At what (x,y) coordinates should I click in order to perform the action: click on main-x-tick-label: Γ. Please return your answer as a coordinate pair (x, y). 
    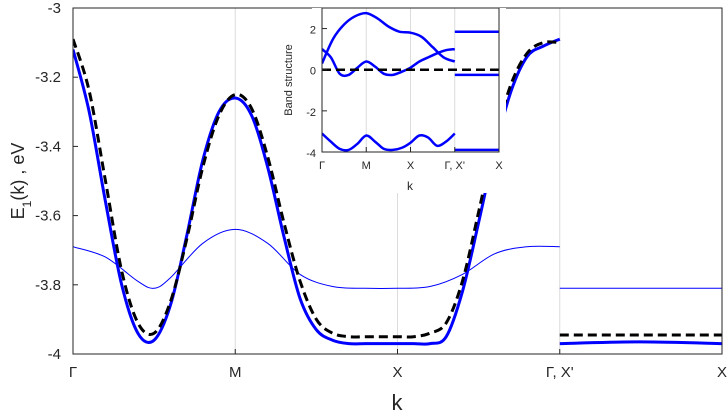
    Looking at the image, I should click on (73, 372).